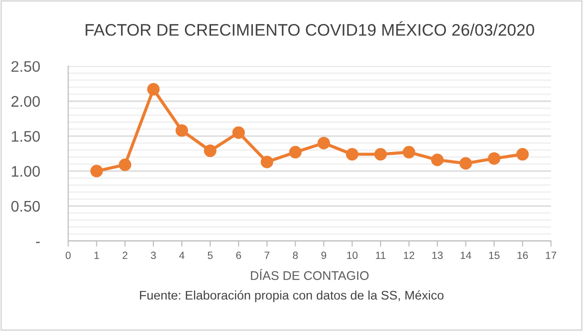 The width and height of the screenshot is (583, 331). Describe the element at coordinates (68, 256) in the screenshot. I see `x-tick-label: 0` at that location.